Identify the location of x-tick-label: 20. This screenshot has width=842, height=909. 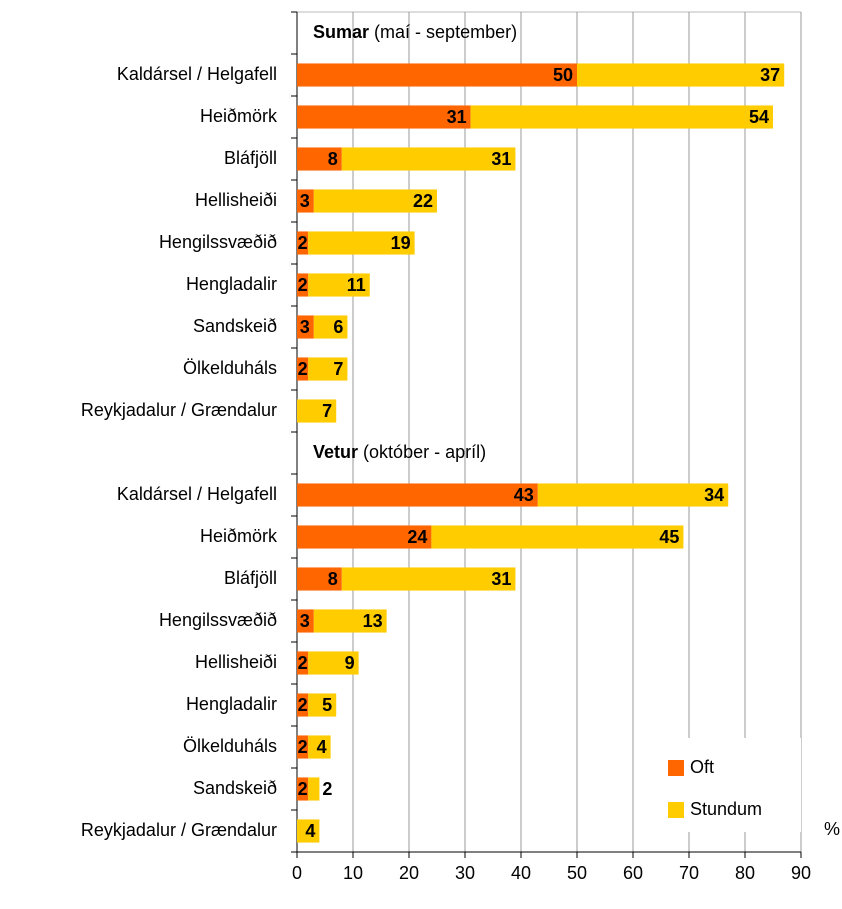
(409, 873).